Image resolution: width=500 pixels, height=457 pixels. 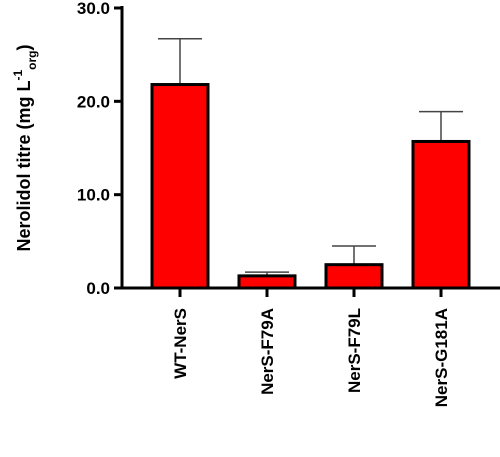 I want to click on y-axis-title: Nerolidol titre (mg L-1org), so click(x=25, y=147).